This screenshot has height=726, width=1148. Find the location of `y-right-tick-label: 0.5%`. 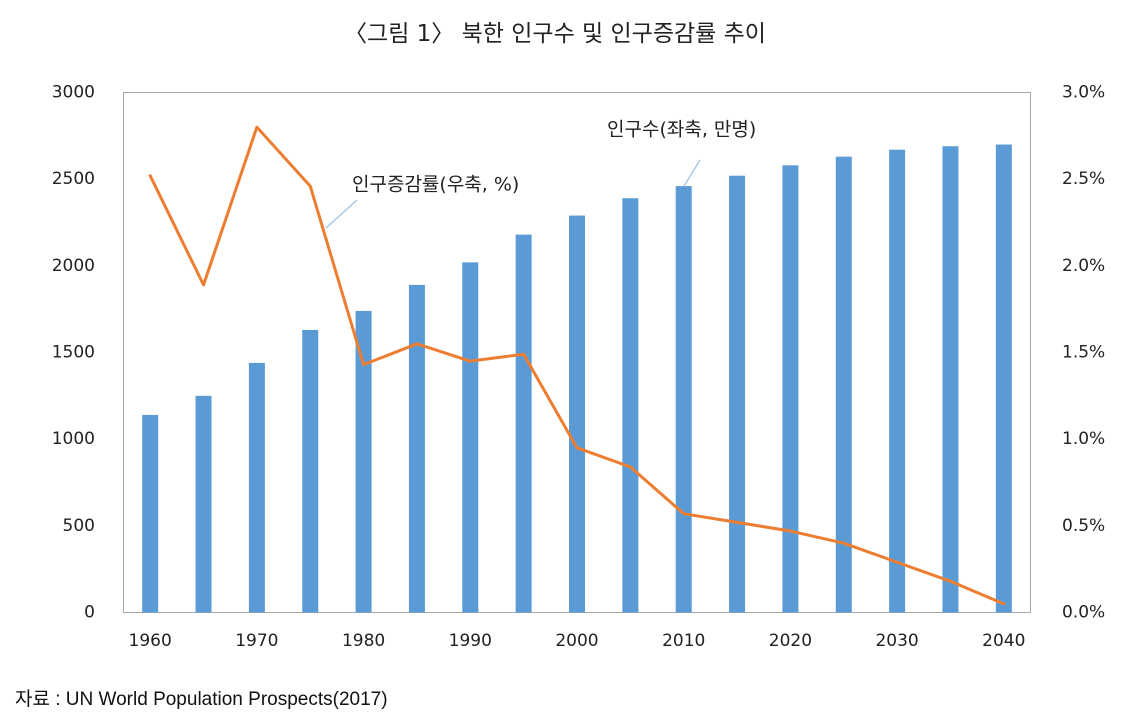

y-right-tick-label: 0.5% is located at coordinates (1083, 526).